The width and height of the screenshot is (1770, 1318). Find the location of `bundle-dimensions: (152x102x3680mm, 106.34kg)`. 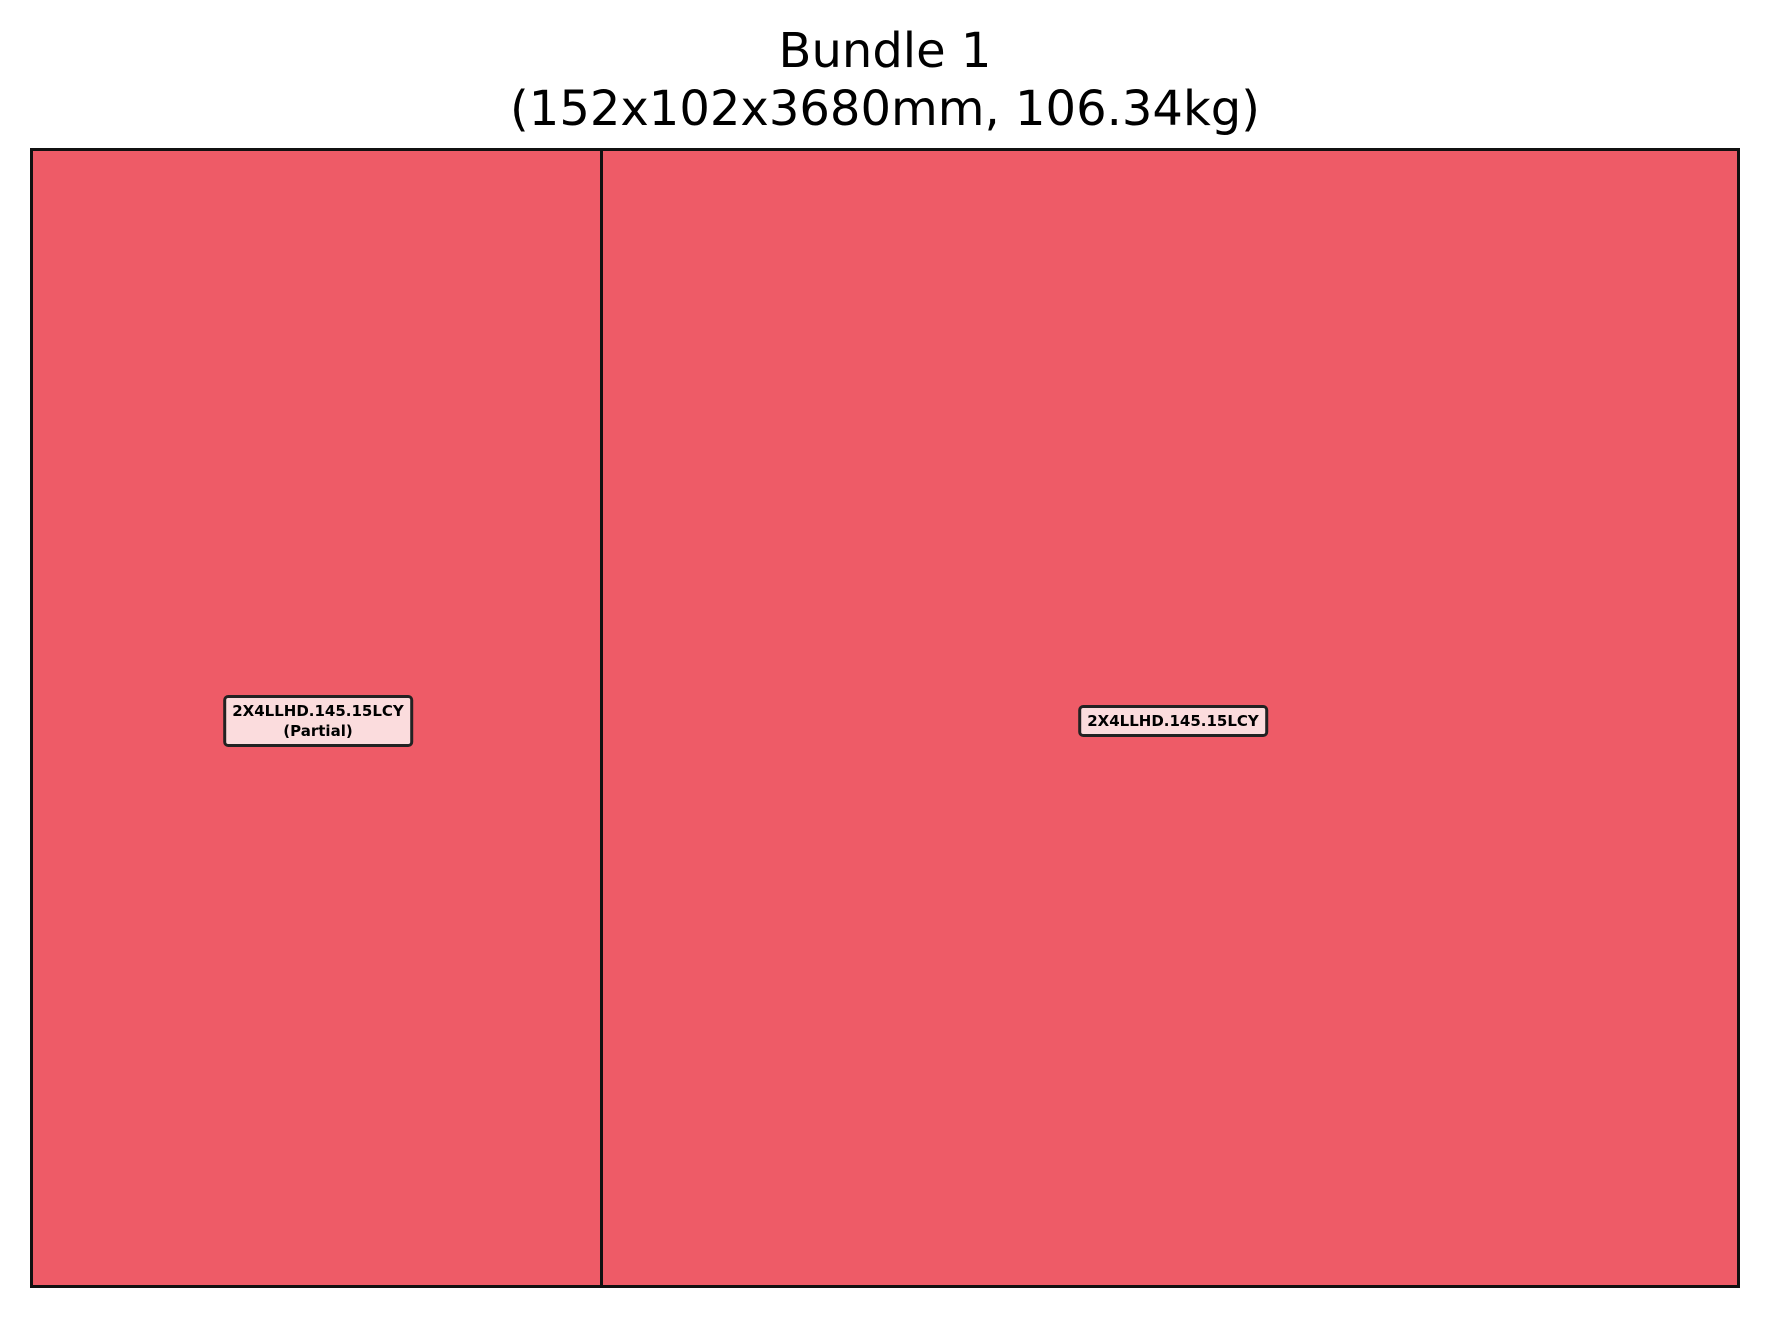

bundle-dimensions: (152x102x3680mm, 106.34kg) is located at coordinates (885, 109).